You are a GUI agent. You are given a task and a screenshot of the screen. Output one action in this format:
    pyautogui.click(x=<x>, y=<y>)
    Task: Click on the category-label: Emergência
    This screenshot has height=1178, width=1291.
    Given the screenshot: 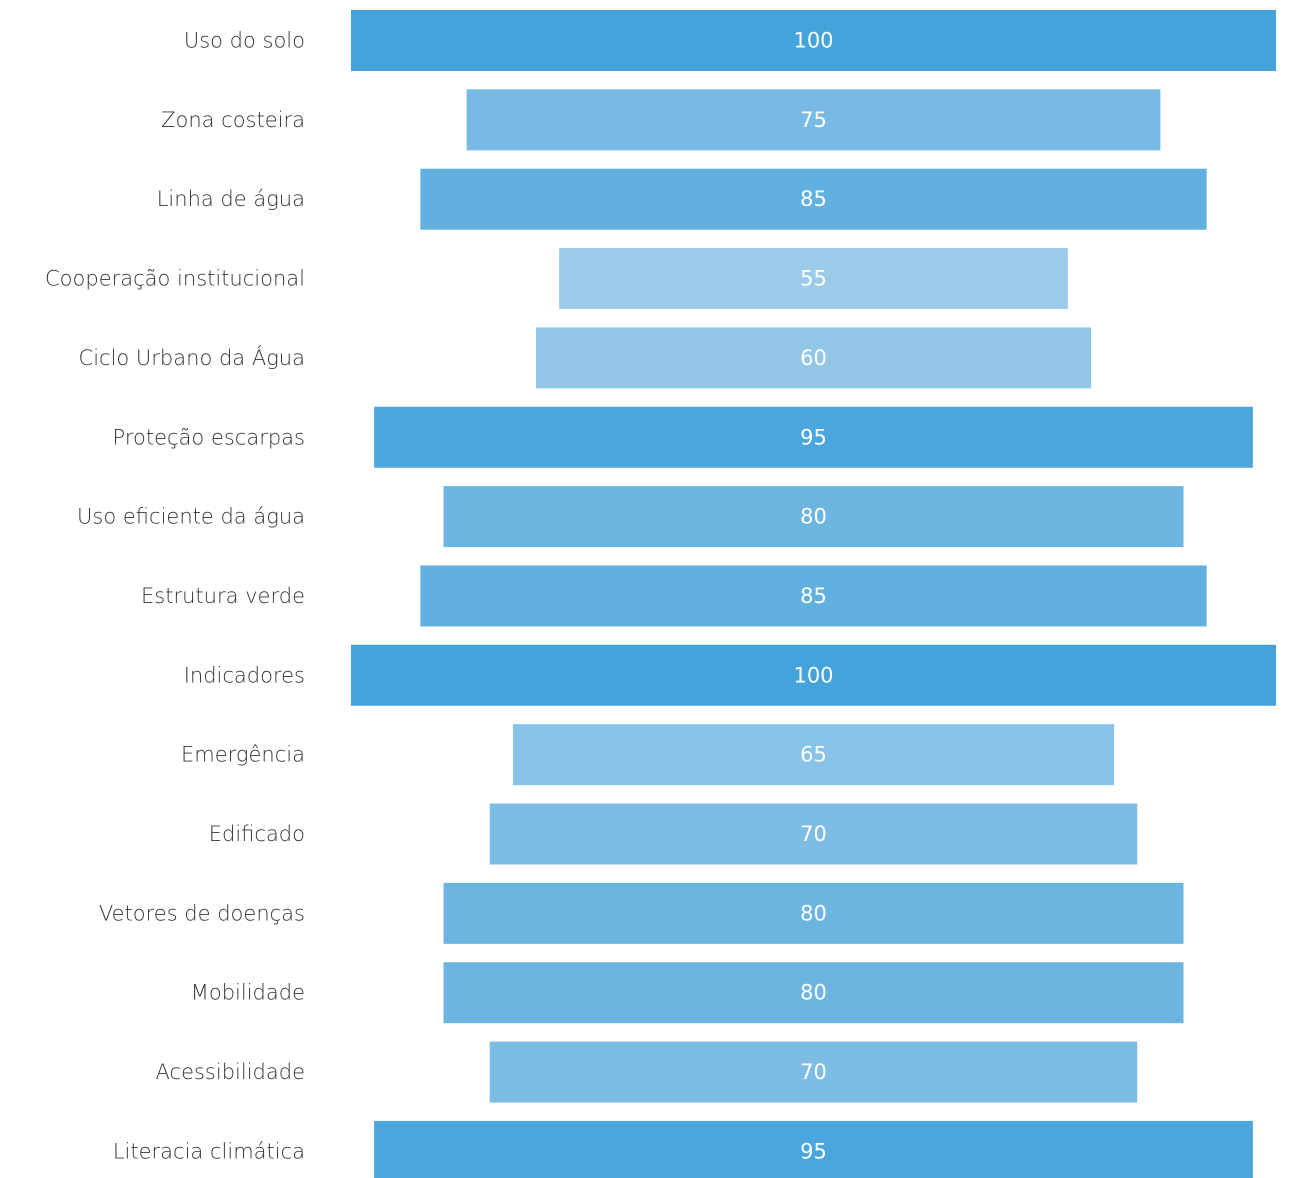 What is the action you would take?
    pyautogui.click(x=243, y=755)
    